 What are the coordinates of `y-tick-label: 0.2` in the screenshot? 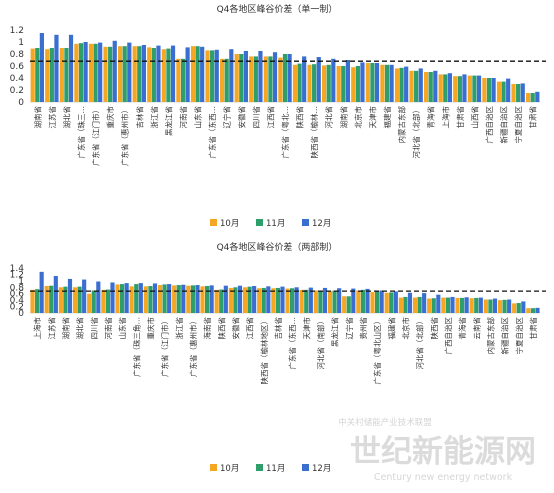 It's located at (17, 308).